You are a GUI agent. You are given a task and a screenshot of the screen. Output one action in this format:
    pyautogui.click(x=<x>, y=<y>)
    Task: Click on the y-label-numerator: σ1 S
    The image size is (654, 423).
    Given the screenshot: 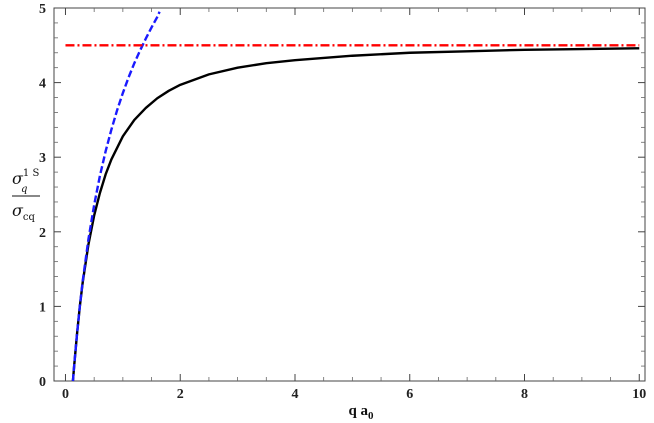 What is the action you would take?
    pyautogui.click(x=25, y=178)
    